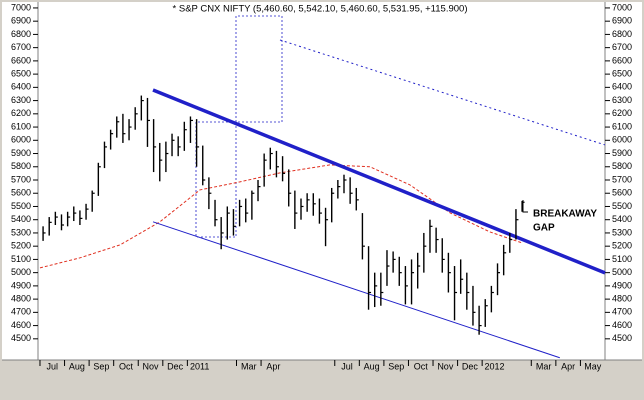 This screenshot has width=644, height=400. I want to click on drawing-boxes, so click(239, 126).